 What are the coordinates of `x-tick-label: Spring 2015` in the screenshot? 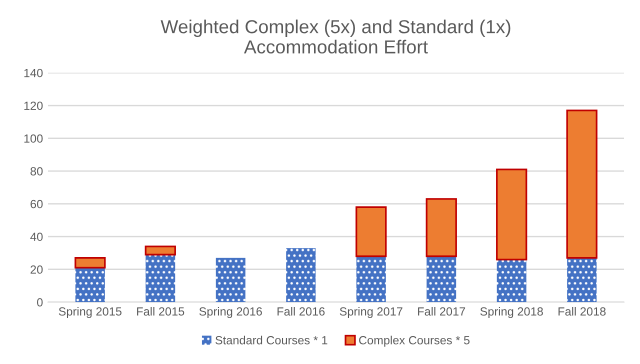 It's located at (90, 312).